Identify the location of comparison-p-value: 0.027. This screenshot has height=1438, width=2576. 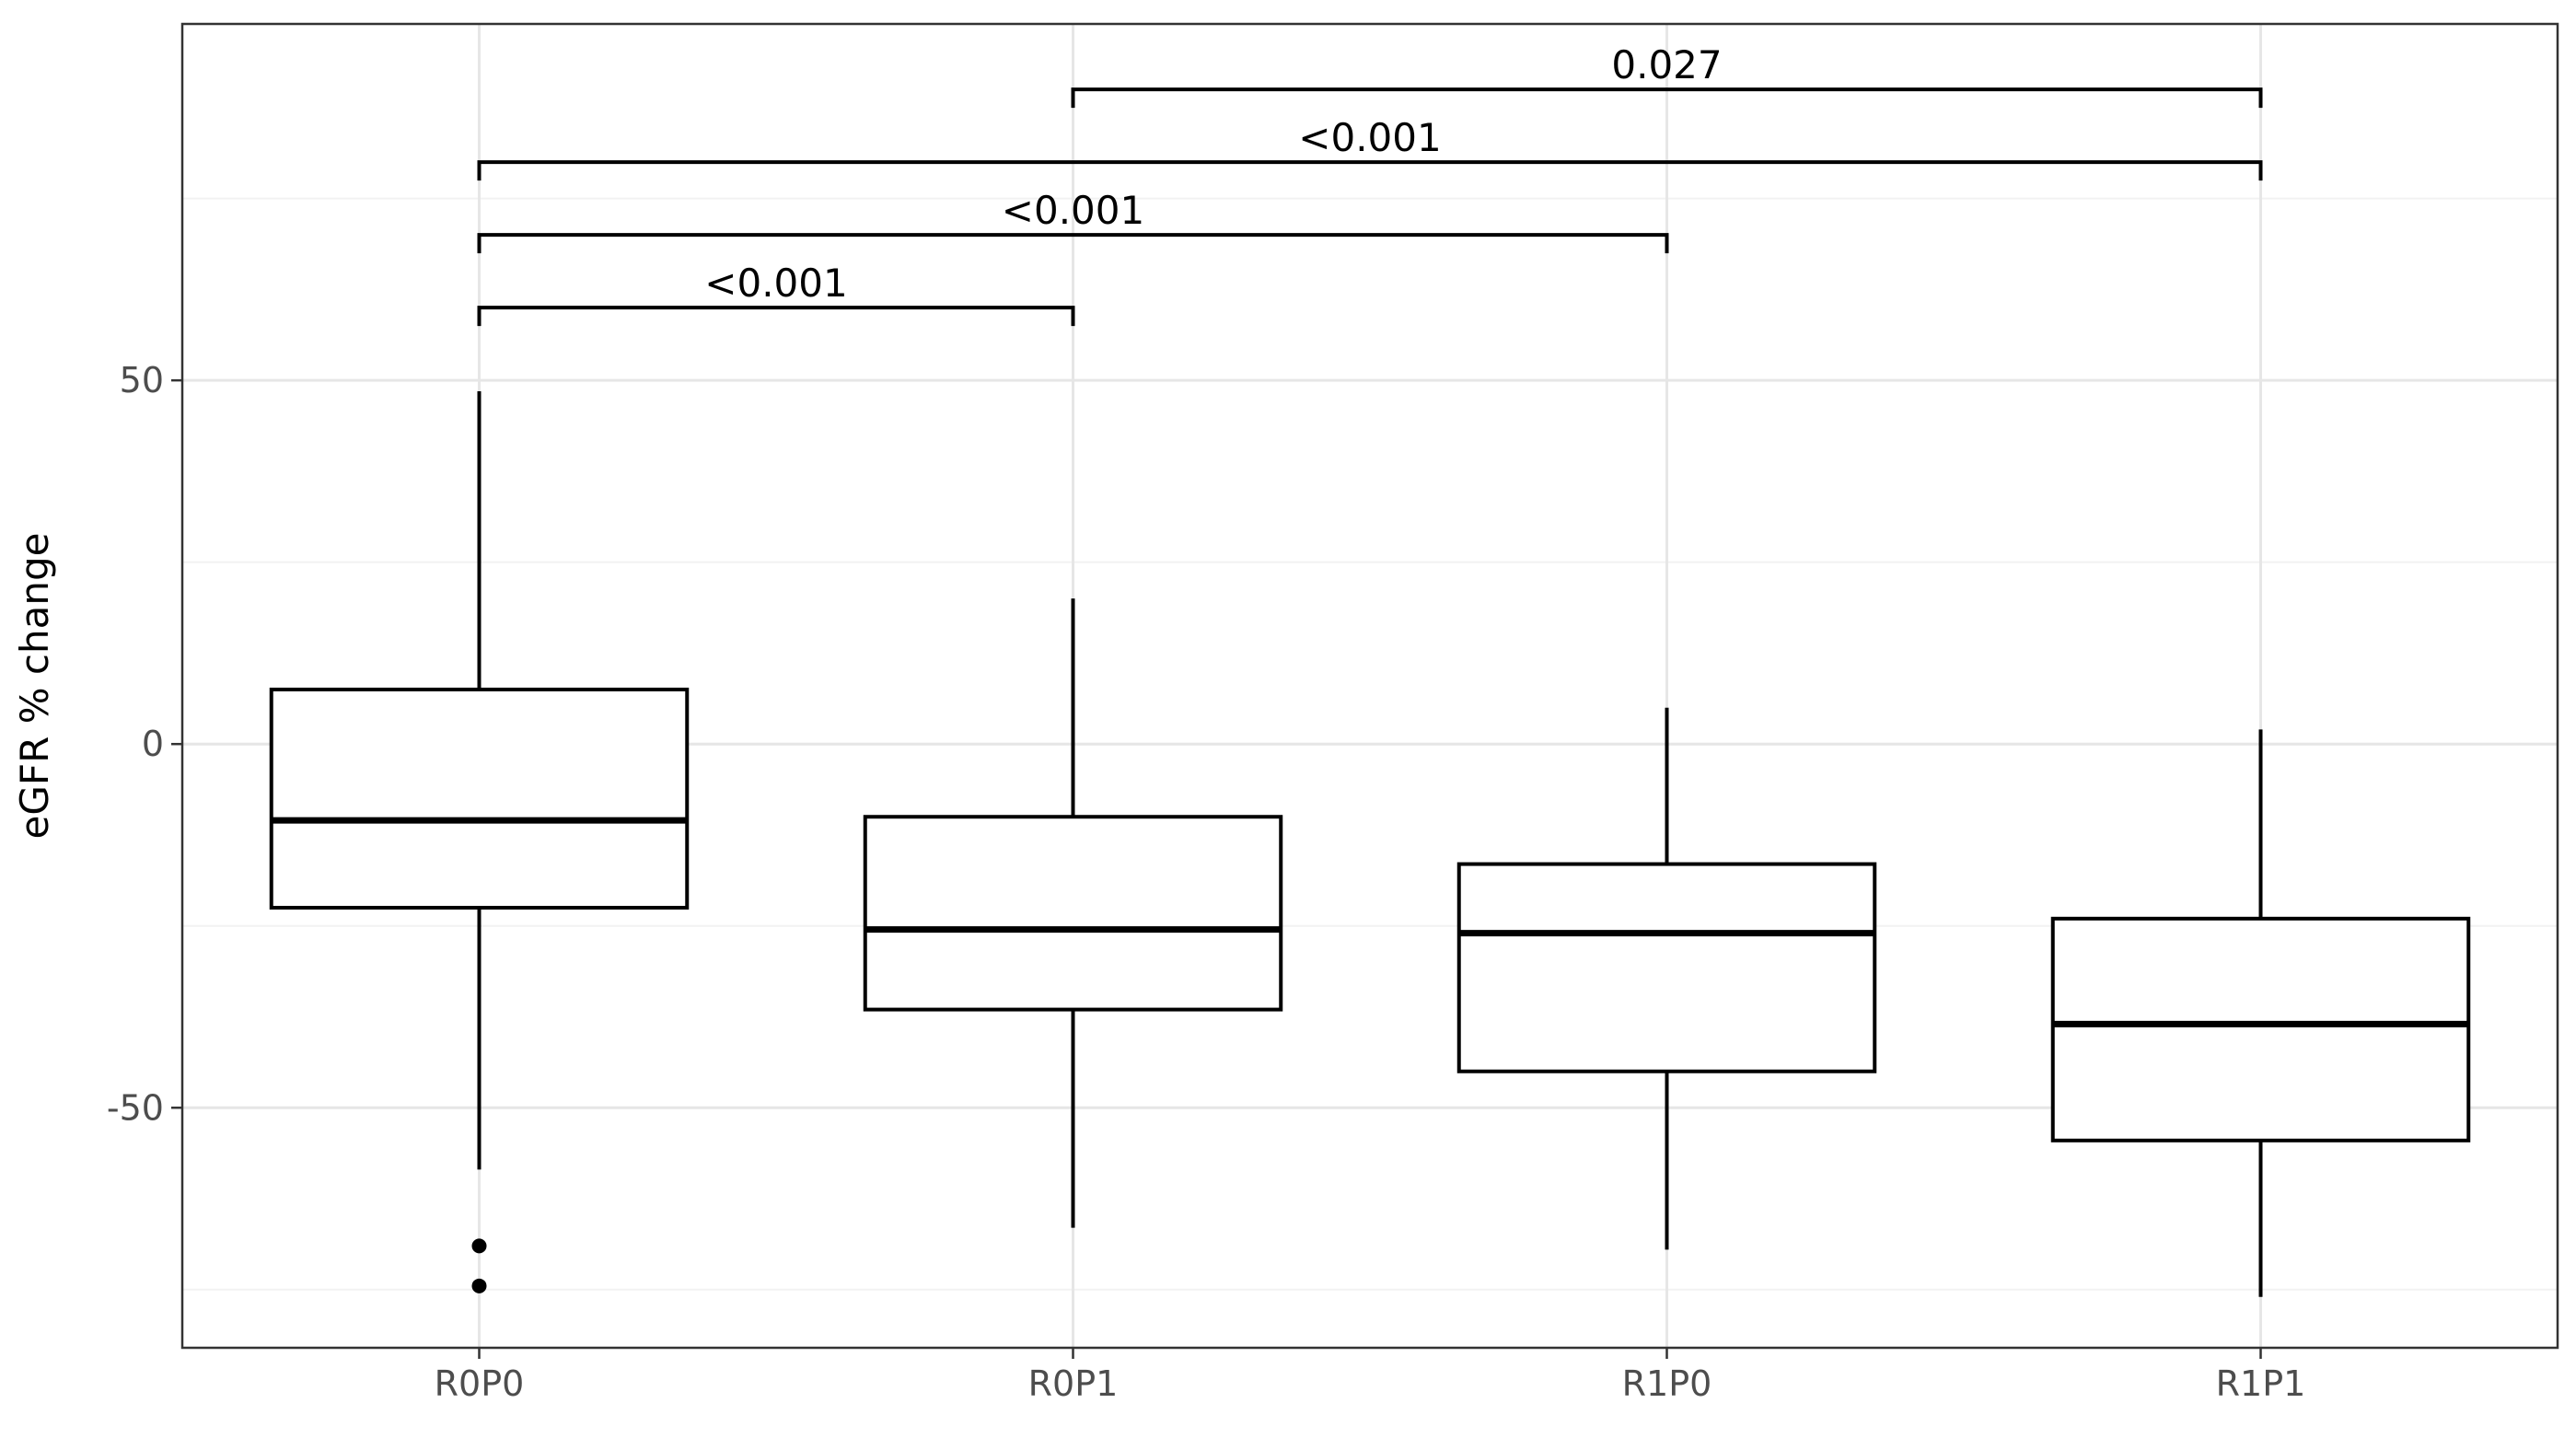
(1666, 65).